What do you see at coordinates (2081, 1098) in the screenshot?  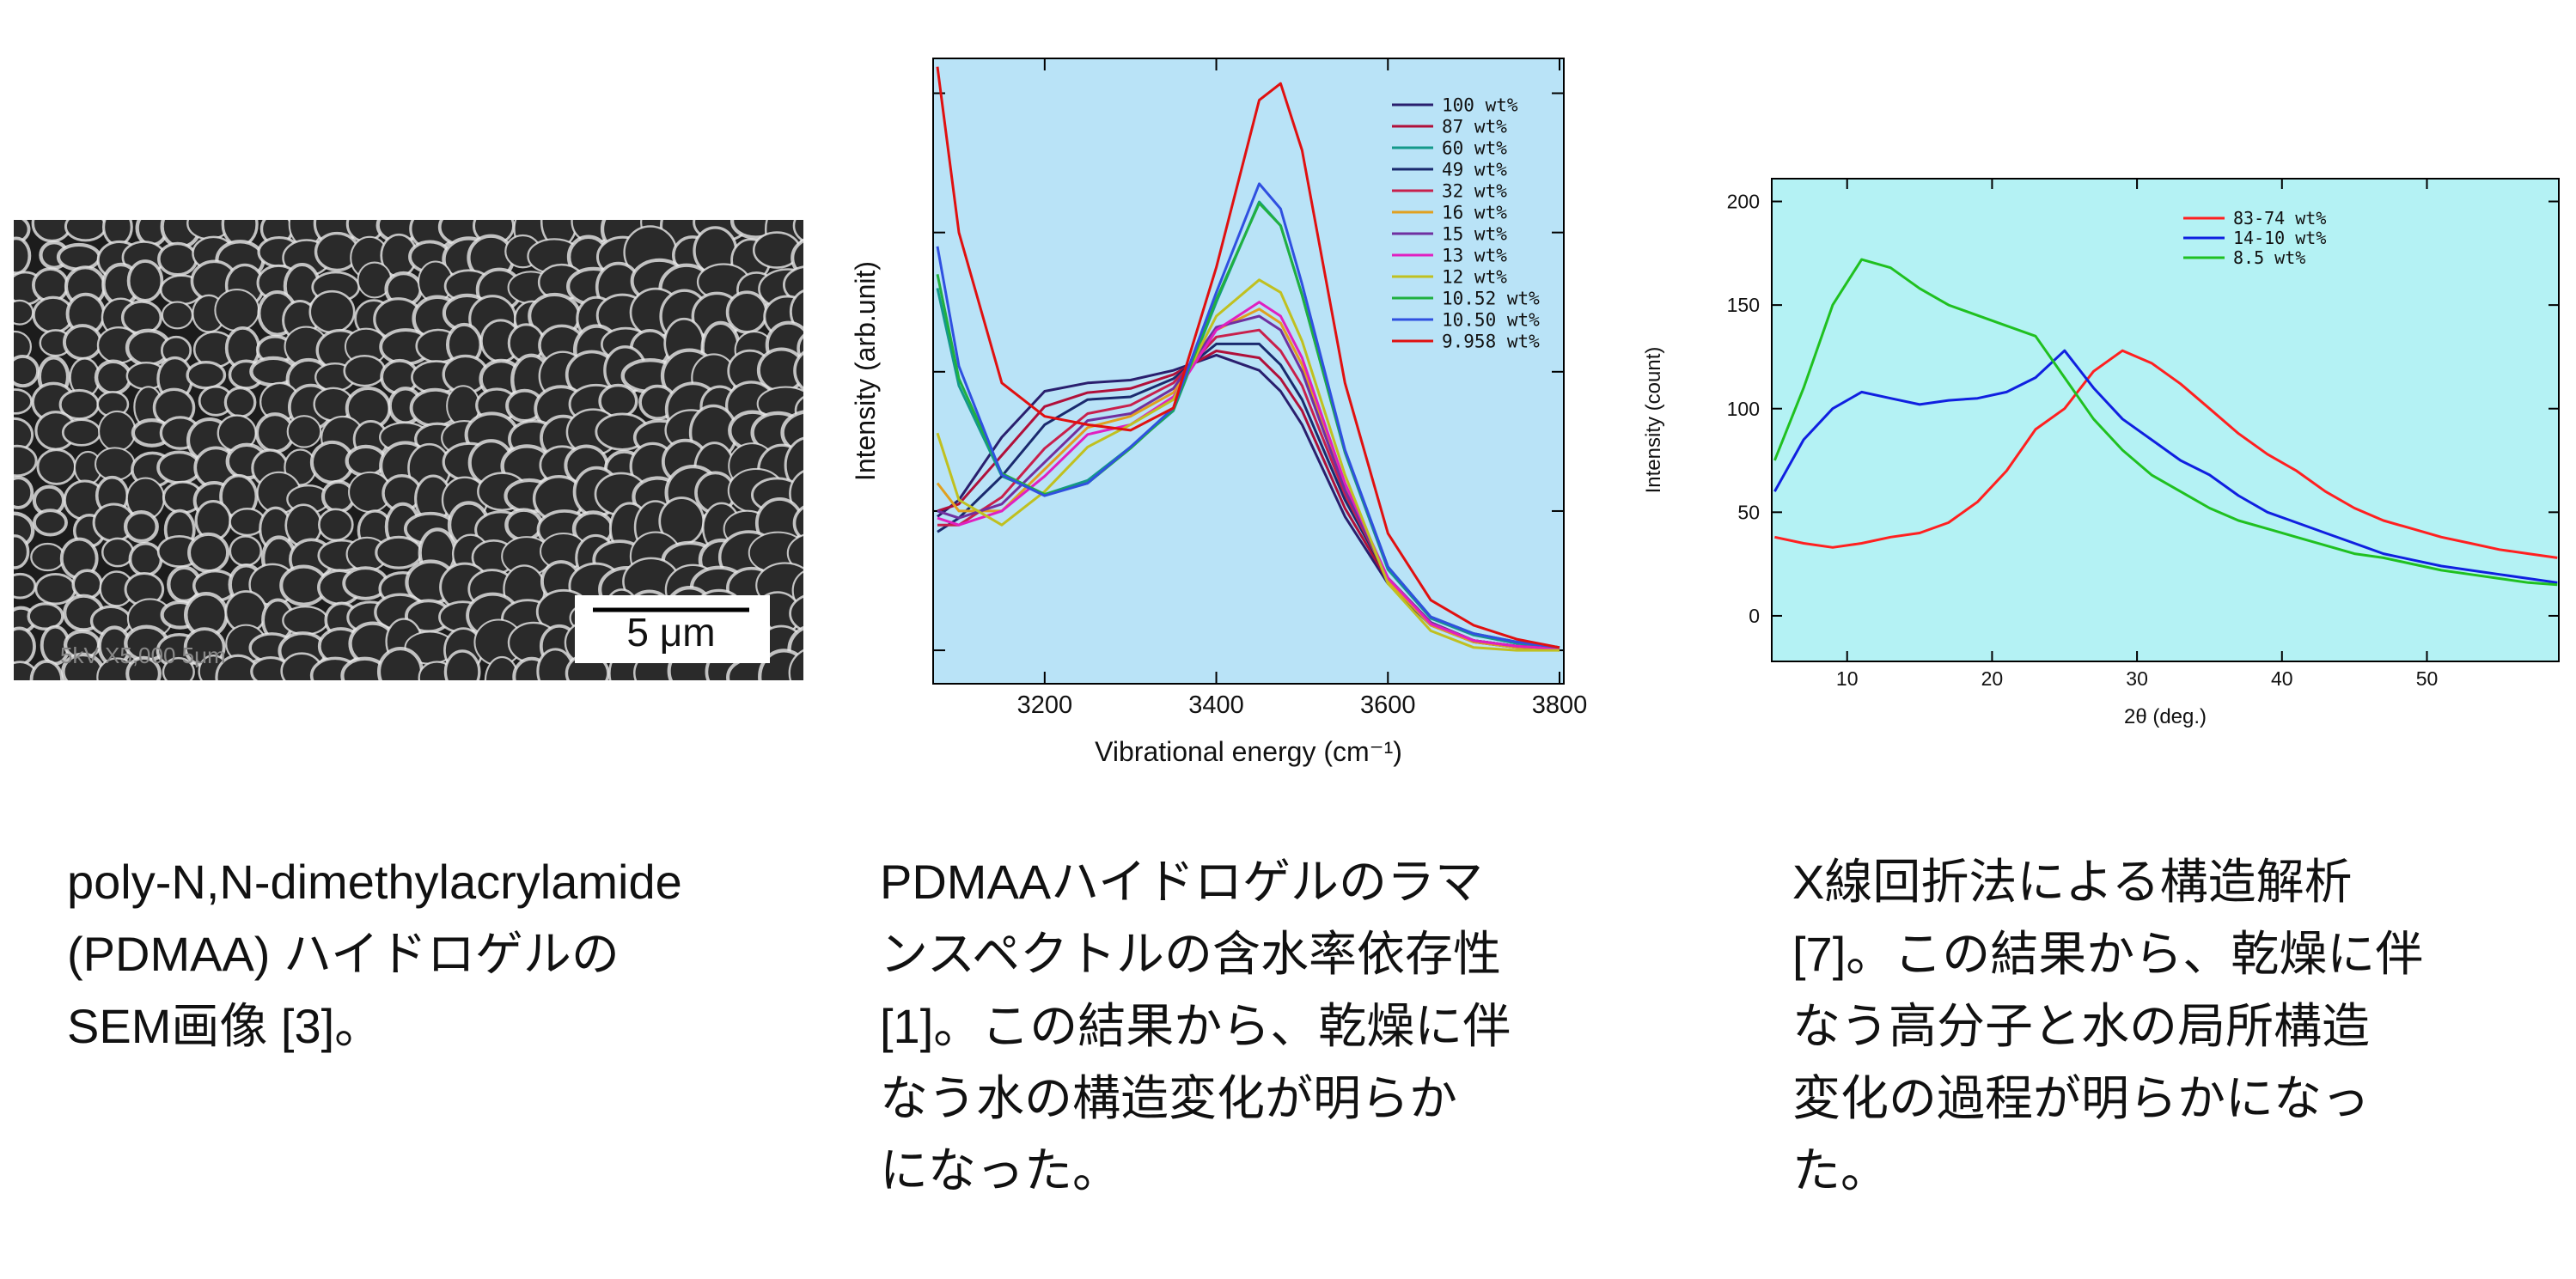 I see `caption-line: 変化の過程が明らかになっ` at bounding box center [2081, 1098].